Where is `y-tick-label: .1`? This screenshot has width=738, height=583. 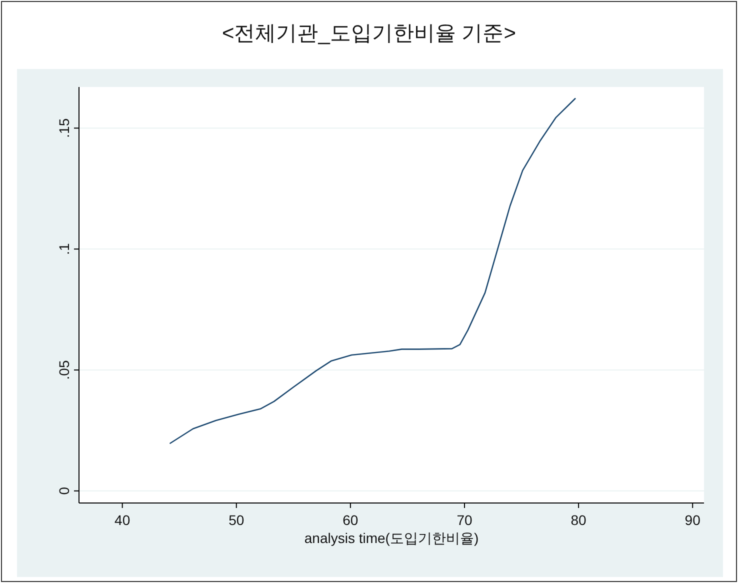
y-tick-label: .1 is located at coordinates (64, 249).